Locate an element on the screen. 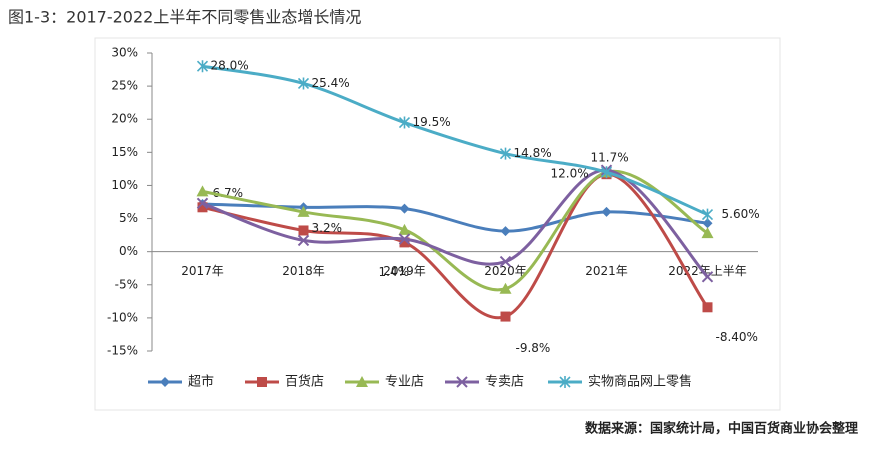 The width and height of the screenshot is (872, 450). data-label: 19.5% is located at coordinates (432, 122).